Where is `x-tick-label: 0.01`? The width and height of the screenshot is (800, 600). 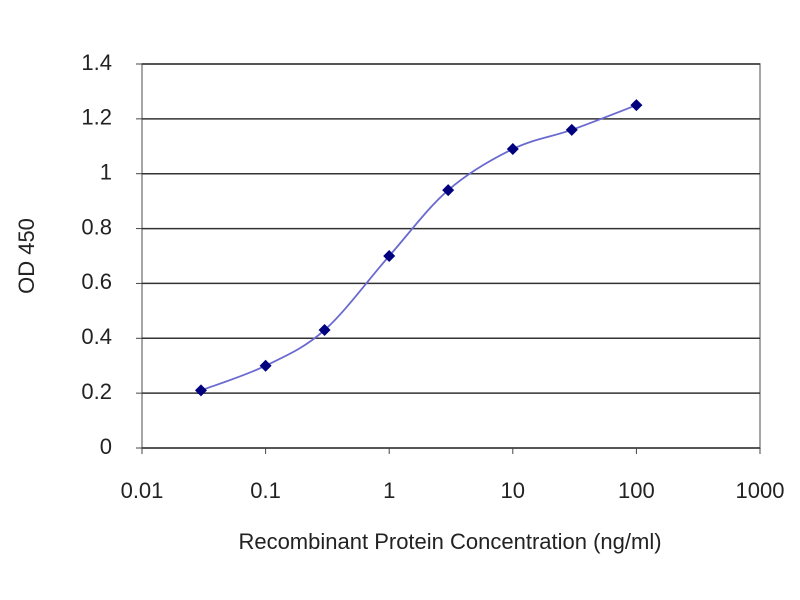
x-tick-label: 0.01 is located at coordinates (142, 490).